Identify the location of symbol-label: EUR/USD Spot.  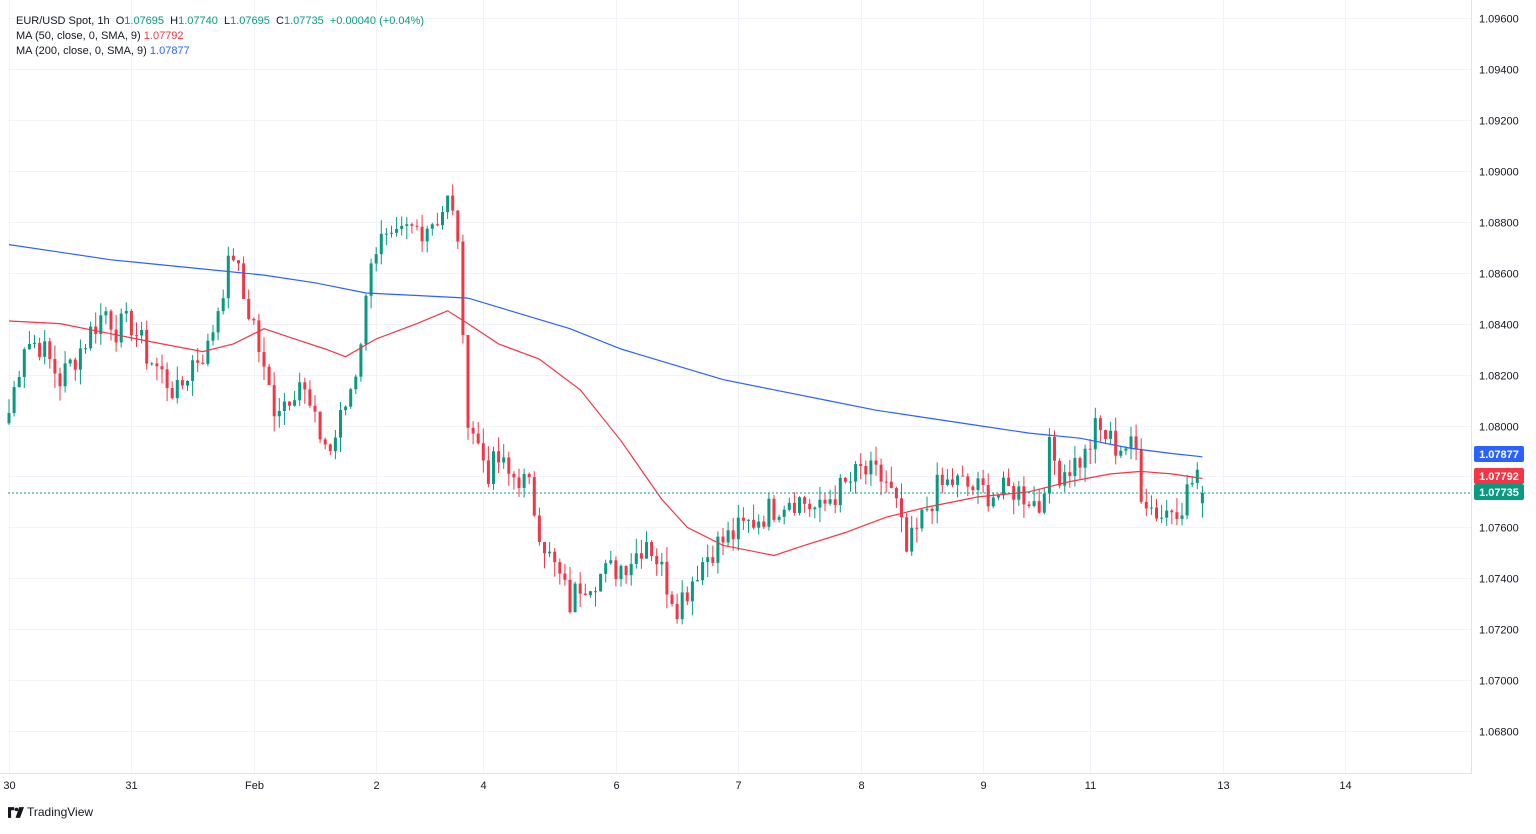
(54, 21).